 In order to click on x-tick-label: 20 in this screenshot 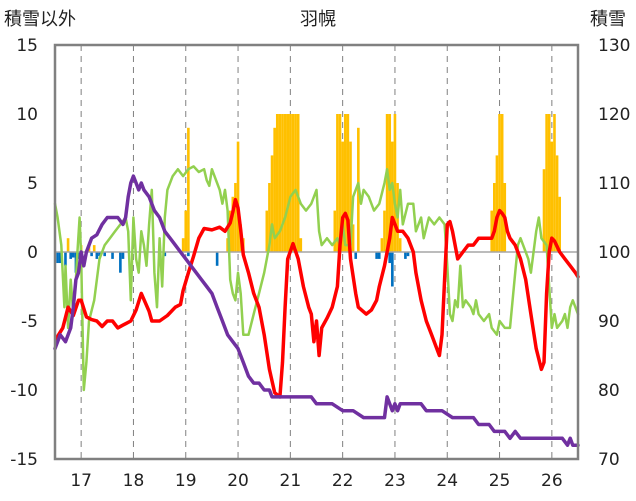, I will do `click(238, 481)`.